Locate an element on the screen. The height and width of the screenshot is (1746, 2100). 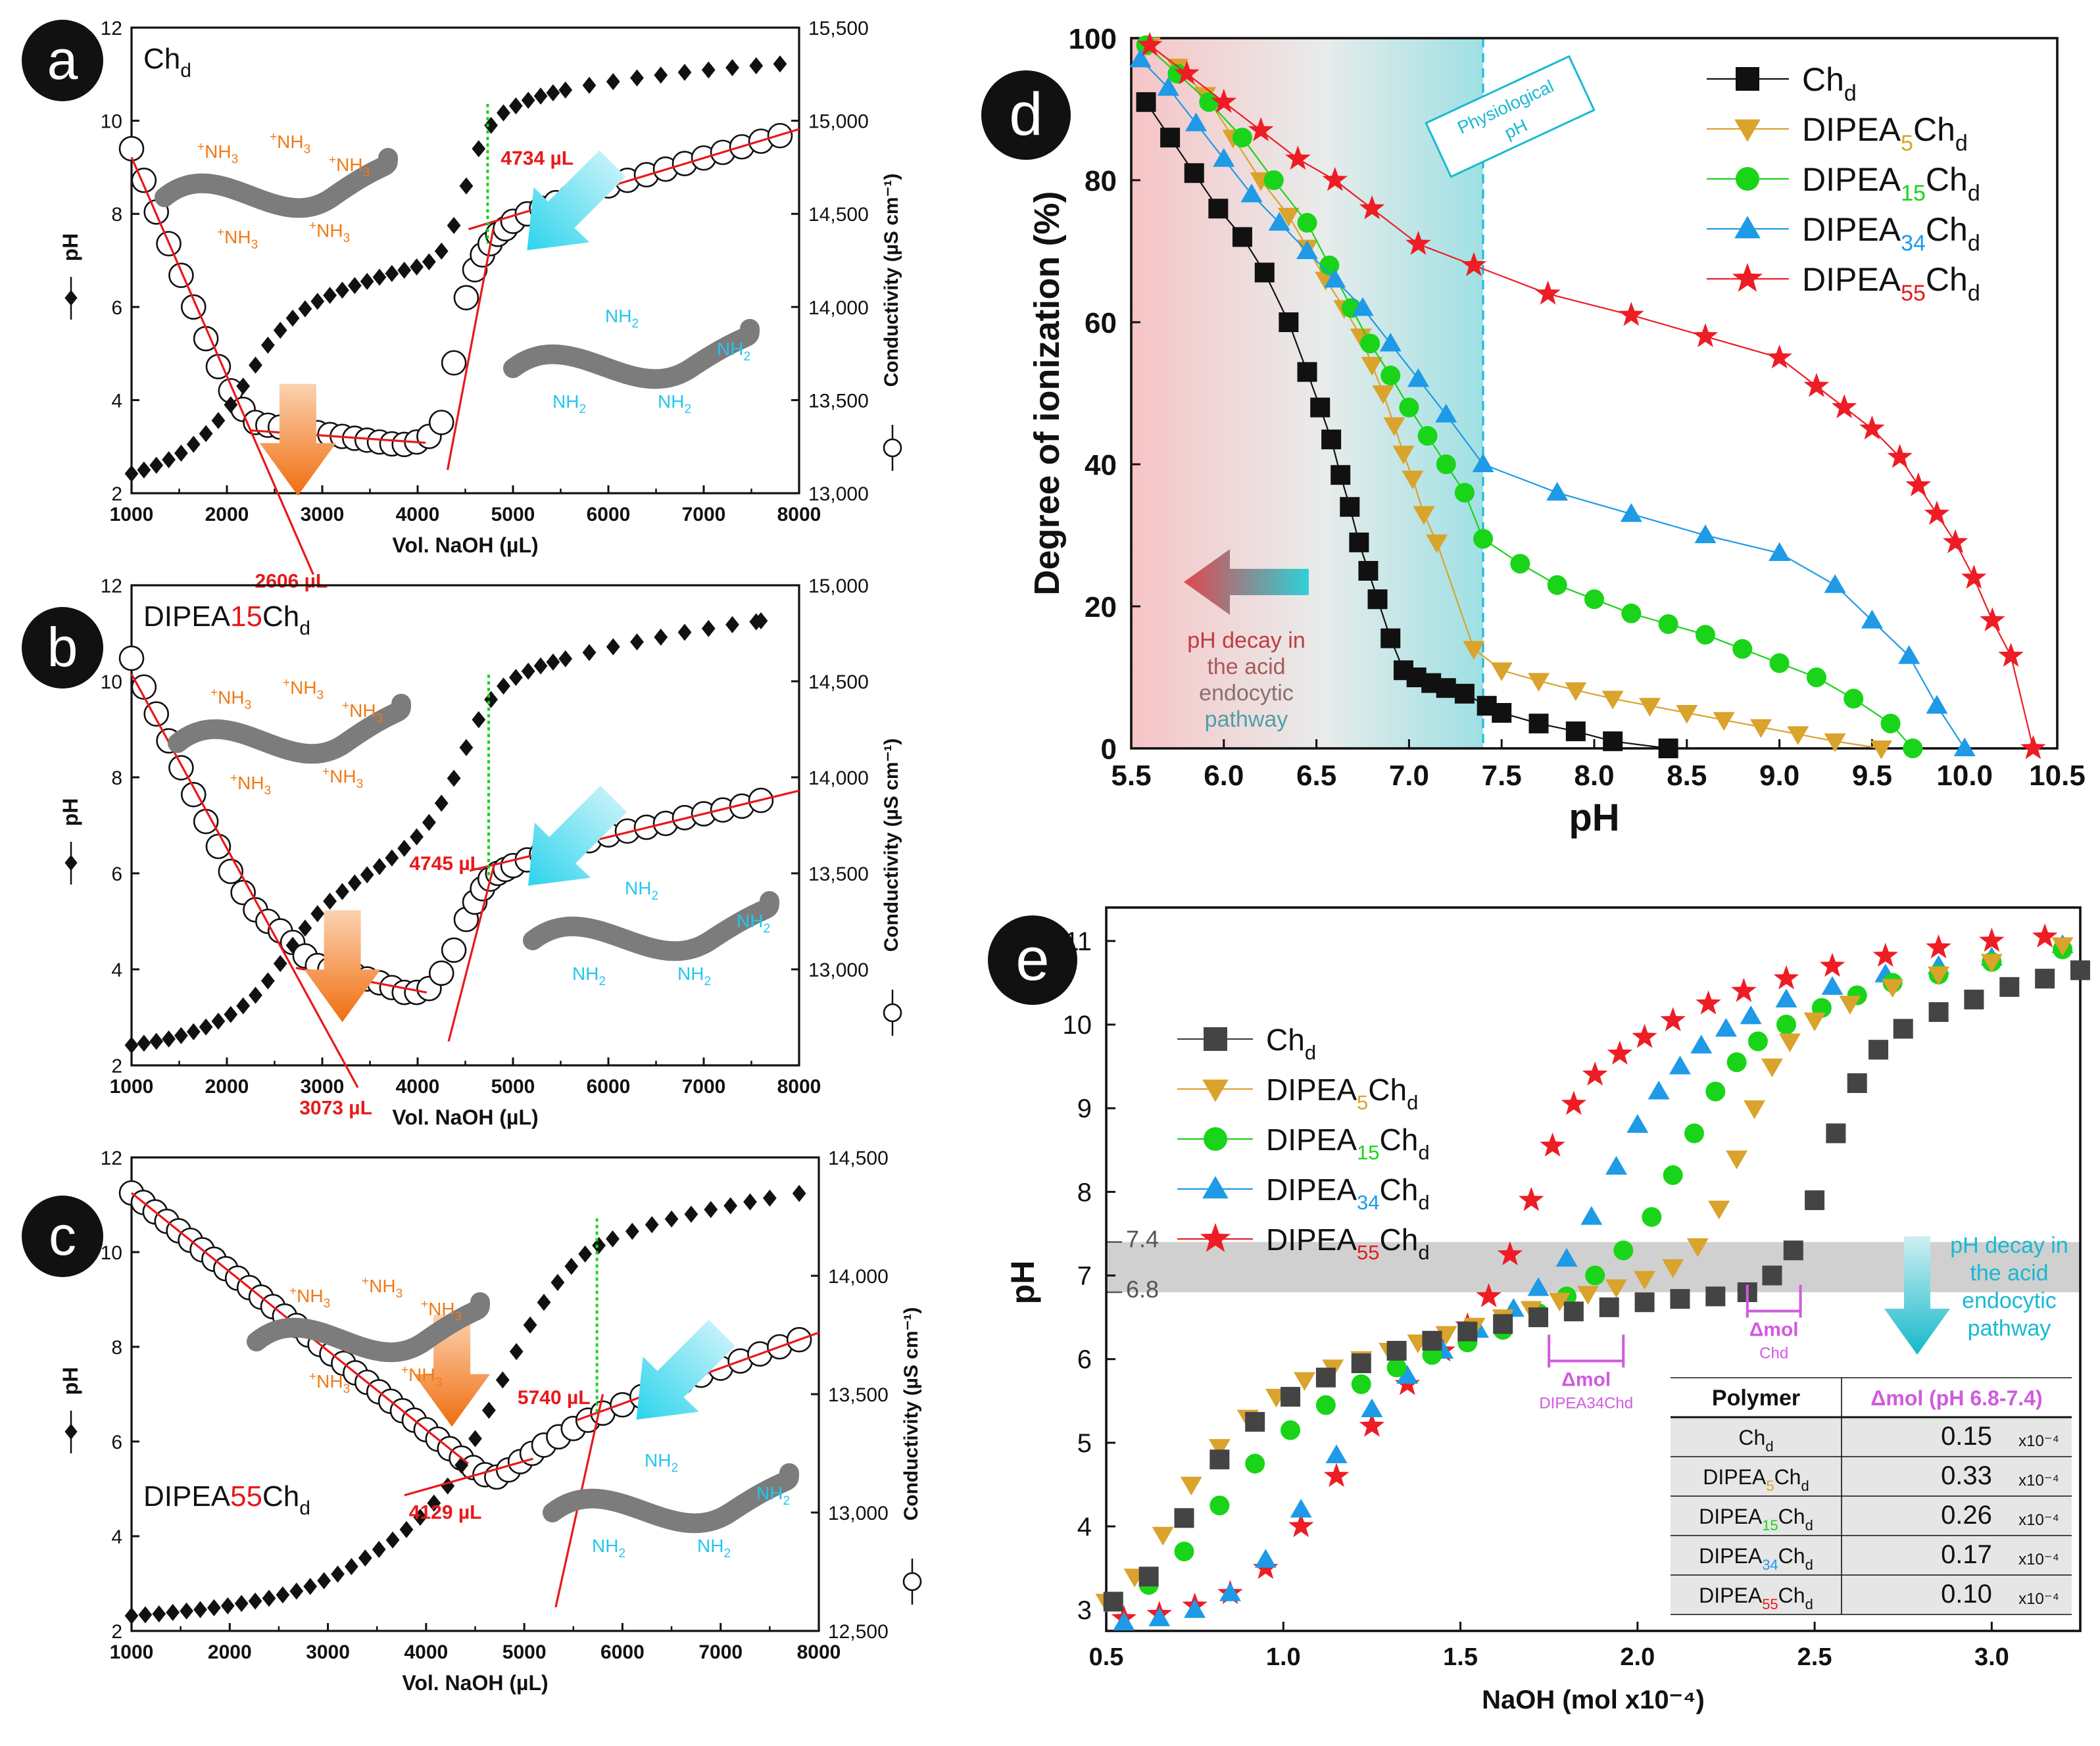
y-axis-label: Degree of ionization (%) is located at coordinates (1047, 393).